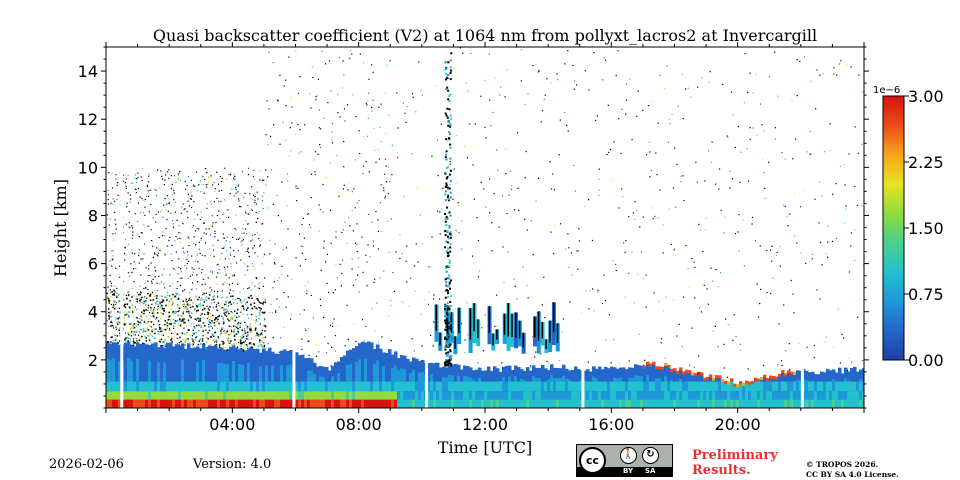  Describe the element at coordinates (690, 372) in the screenshot. I see `cloud-top-edge` at that location.